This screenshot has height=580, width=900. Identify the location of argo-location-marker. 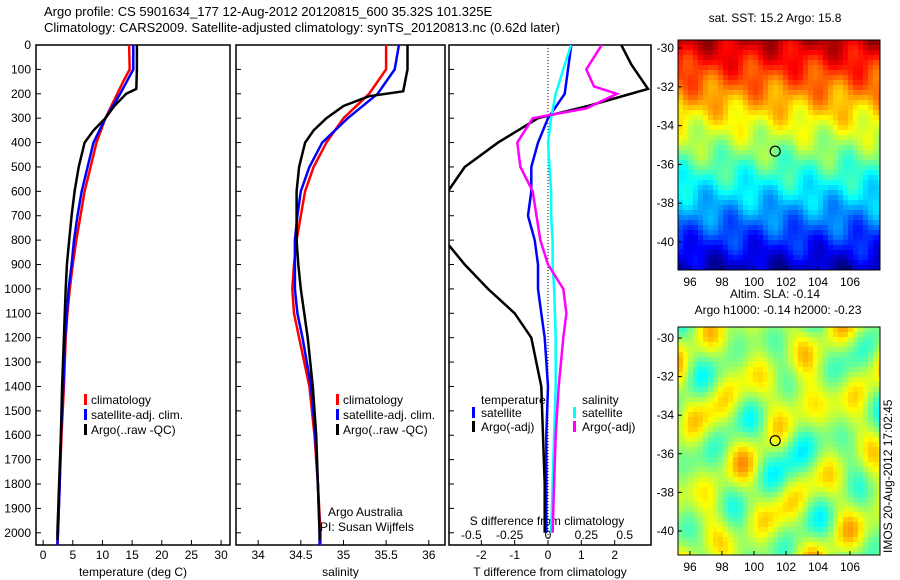
(775, 151).